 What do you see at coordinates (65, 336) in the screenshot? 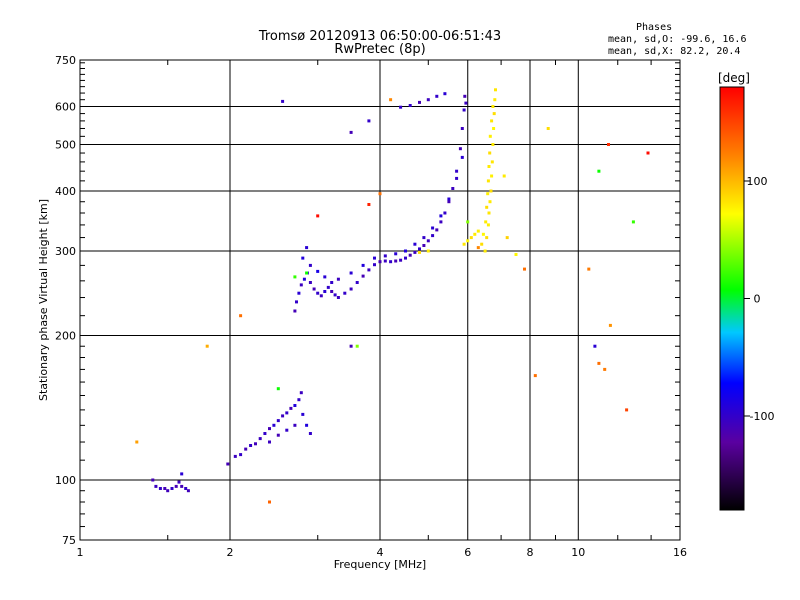
I see `y-tick-label: 200` at bounding box center [65, 336].